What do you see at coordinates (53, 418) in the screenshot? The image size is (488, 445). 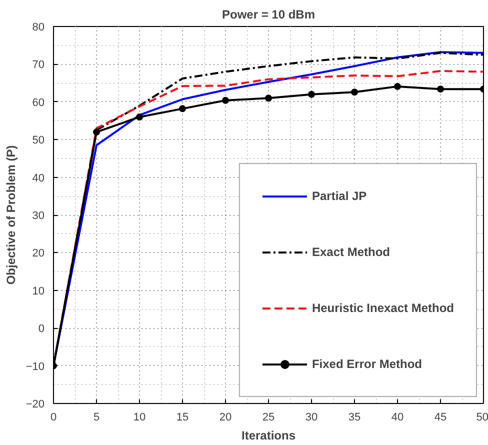 I see `x-tick-label: 0` at bounding box center [53, 418].